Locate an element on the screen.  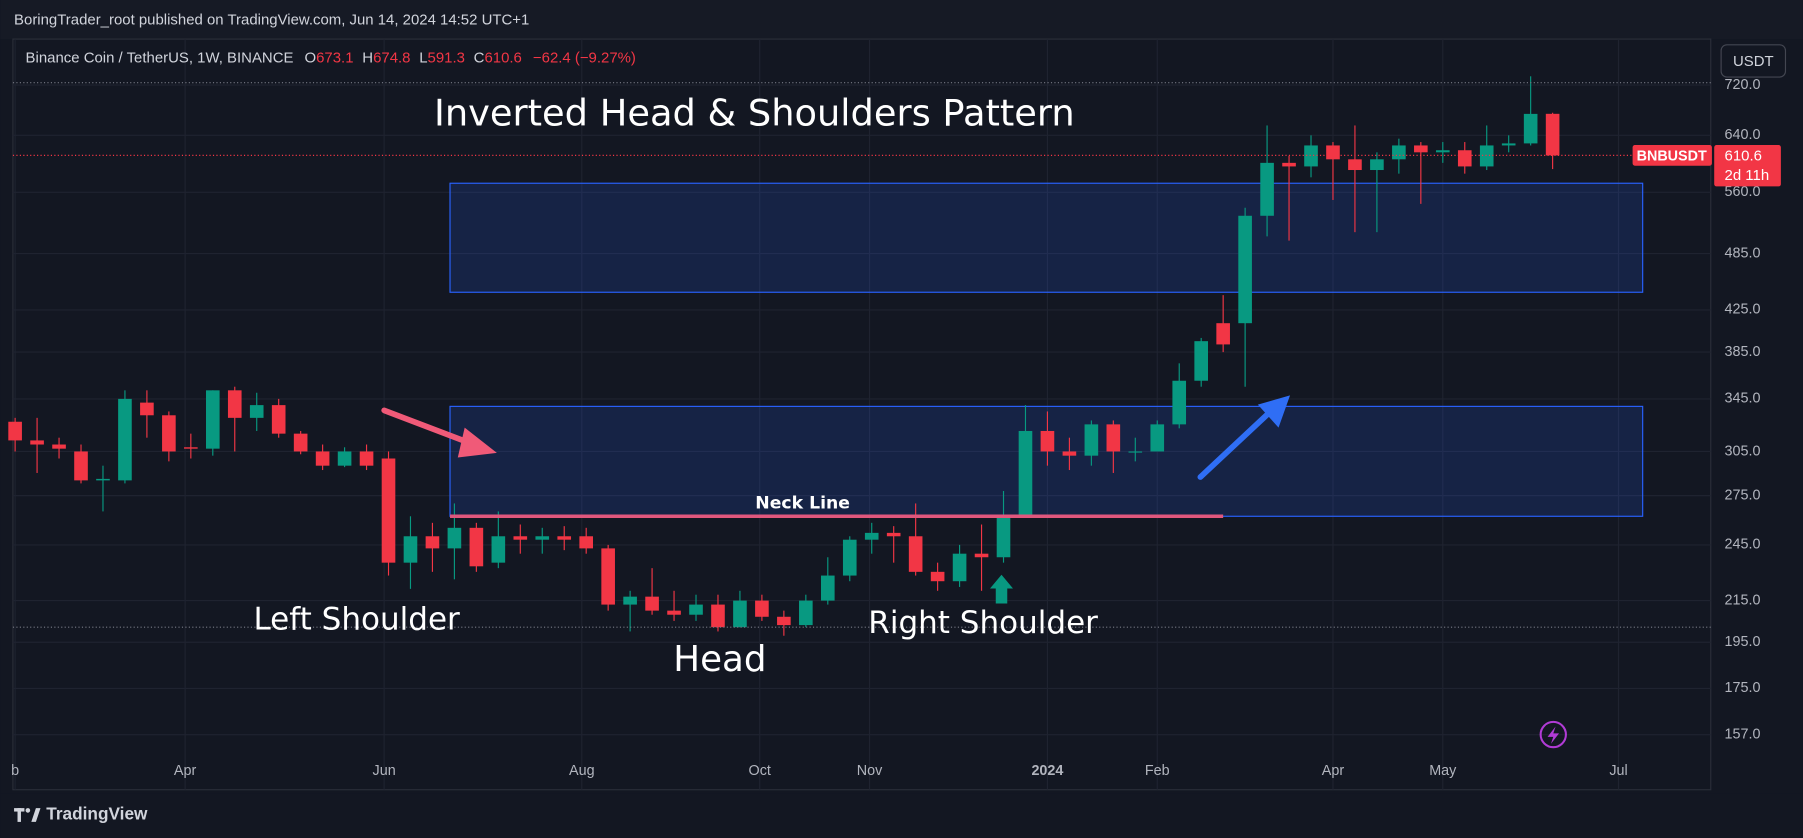
price-tag-label: 610.6 is located at coordinates (1743, 155).